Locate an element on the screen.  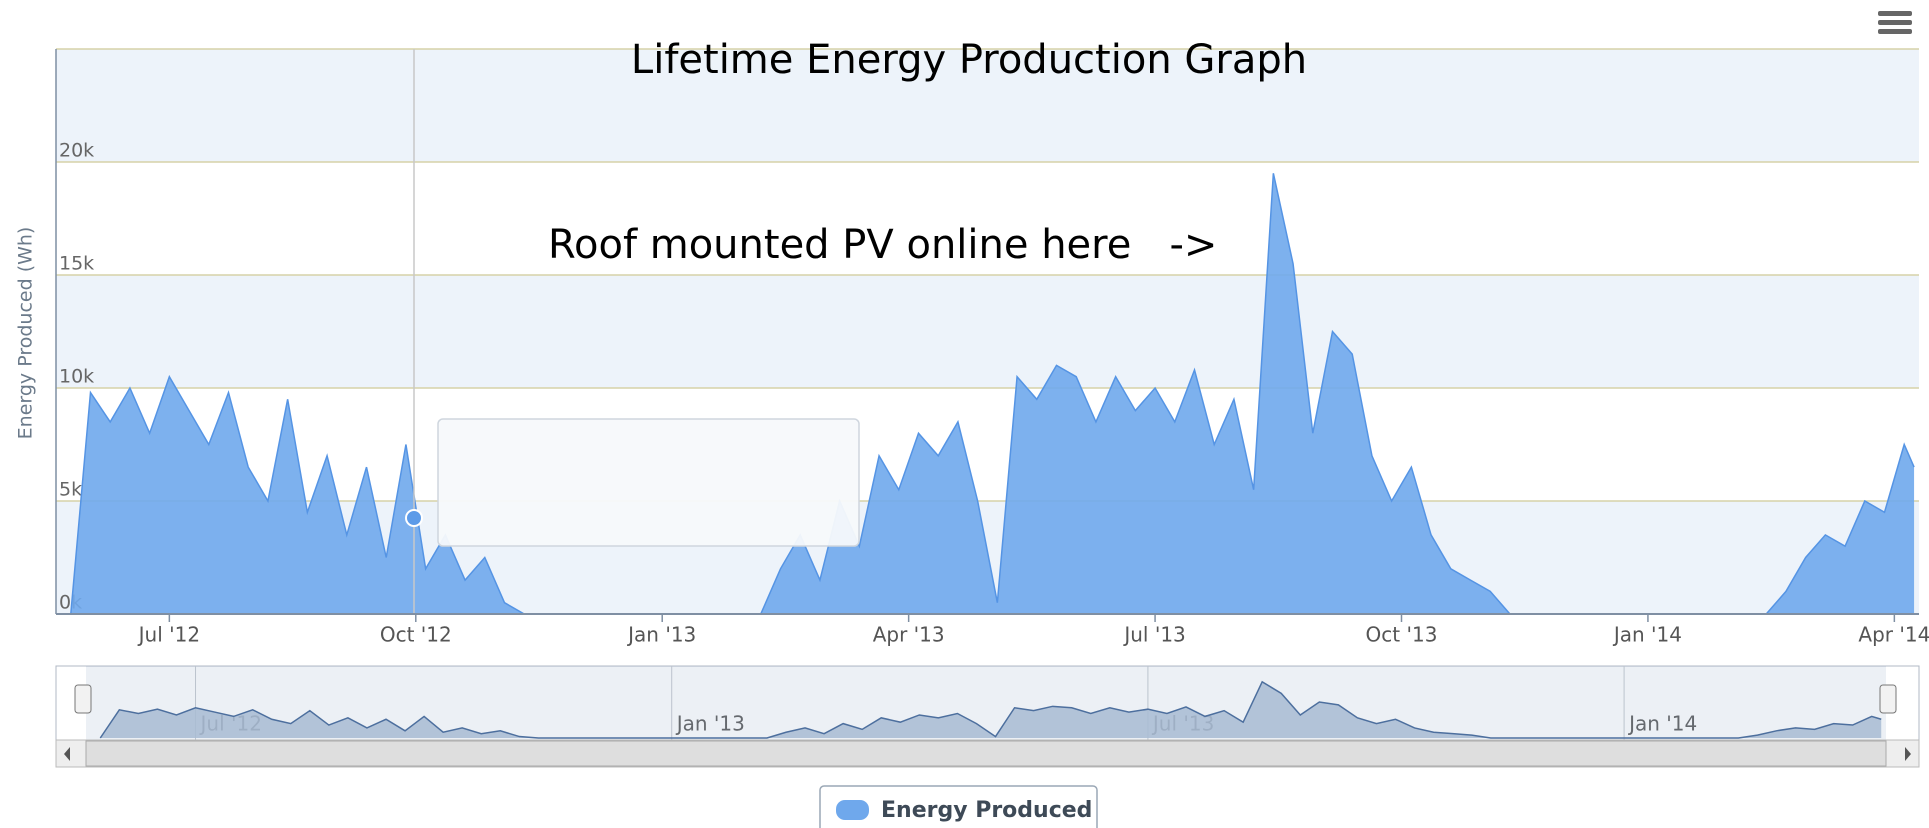
tooltip is located at coordinates (648, 482).